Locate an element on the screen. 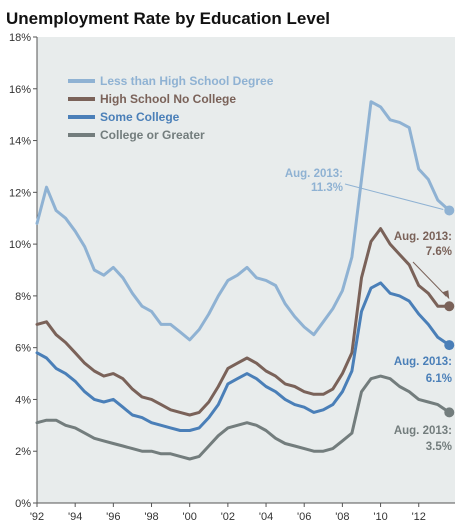  x-tick-label: '04 is located at coordinates (266, 517).